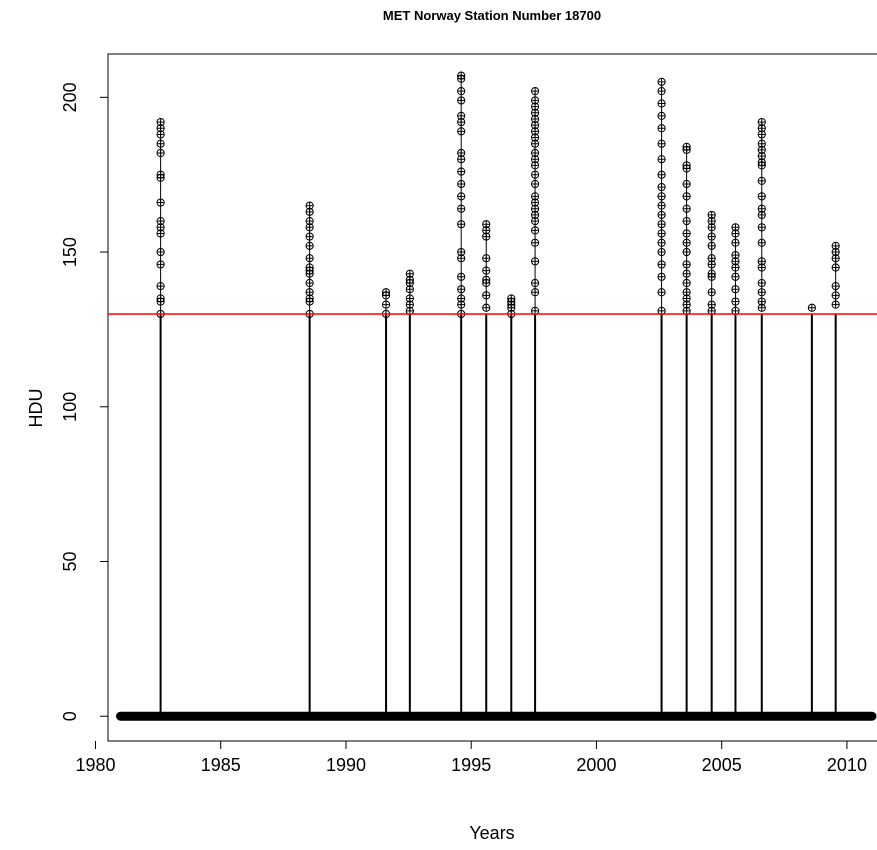 This screenshot has width=877, height=850. Describe the element at coordinates (95, 765) in the screenshot. I see `x-tick-label: 1980` at that location.